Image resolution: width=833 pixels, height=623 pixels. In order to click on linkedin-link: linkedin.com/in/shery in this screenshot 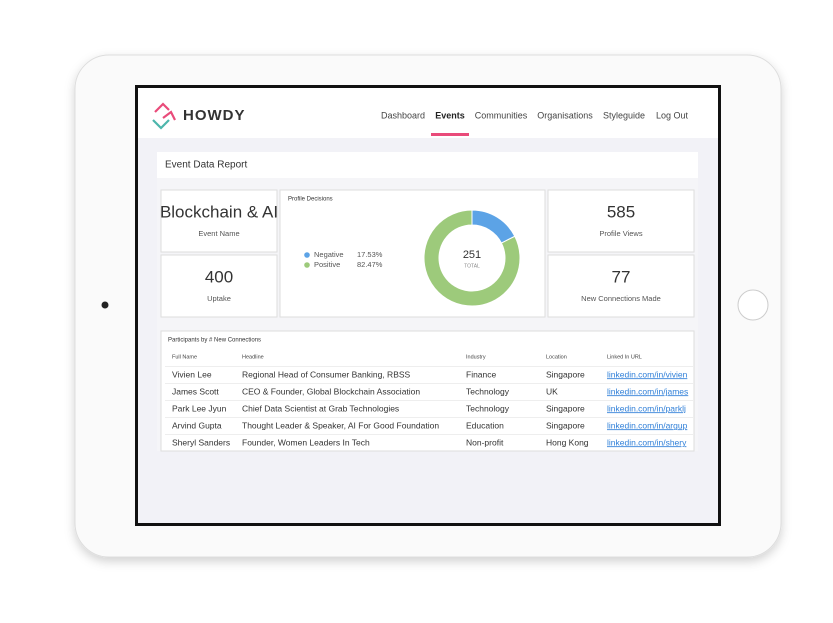, I will do `click(647, 442)`.